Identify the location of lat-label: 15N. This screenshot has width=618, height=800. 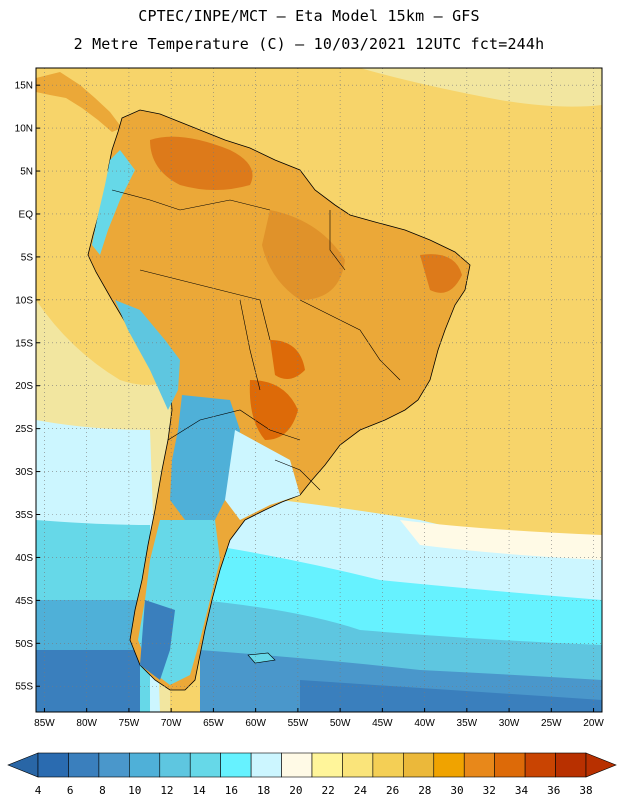
(24, 86).